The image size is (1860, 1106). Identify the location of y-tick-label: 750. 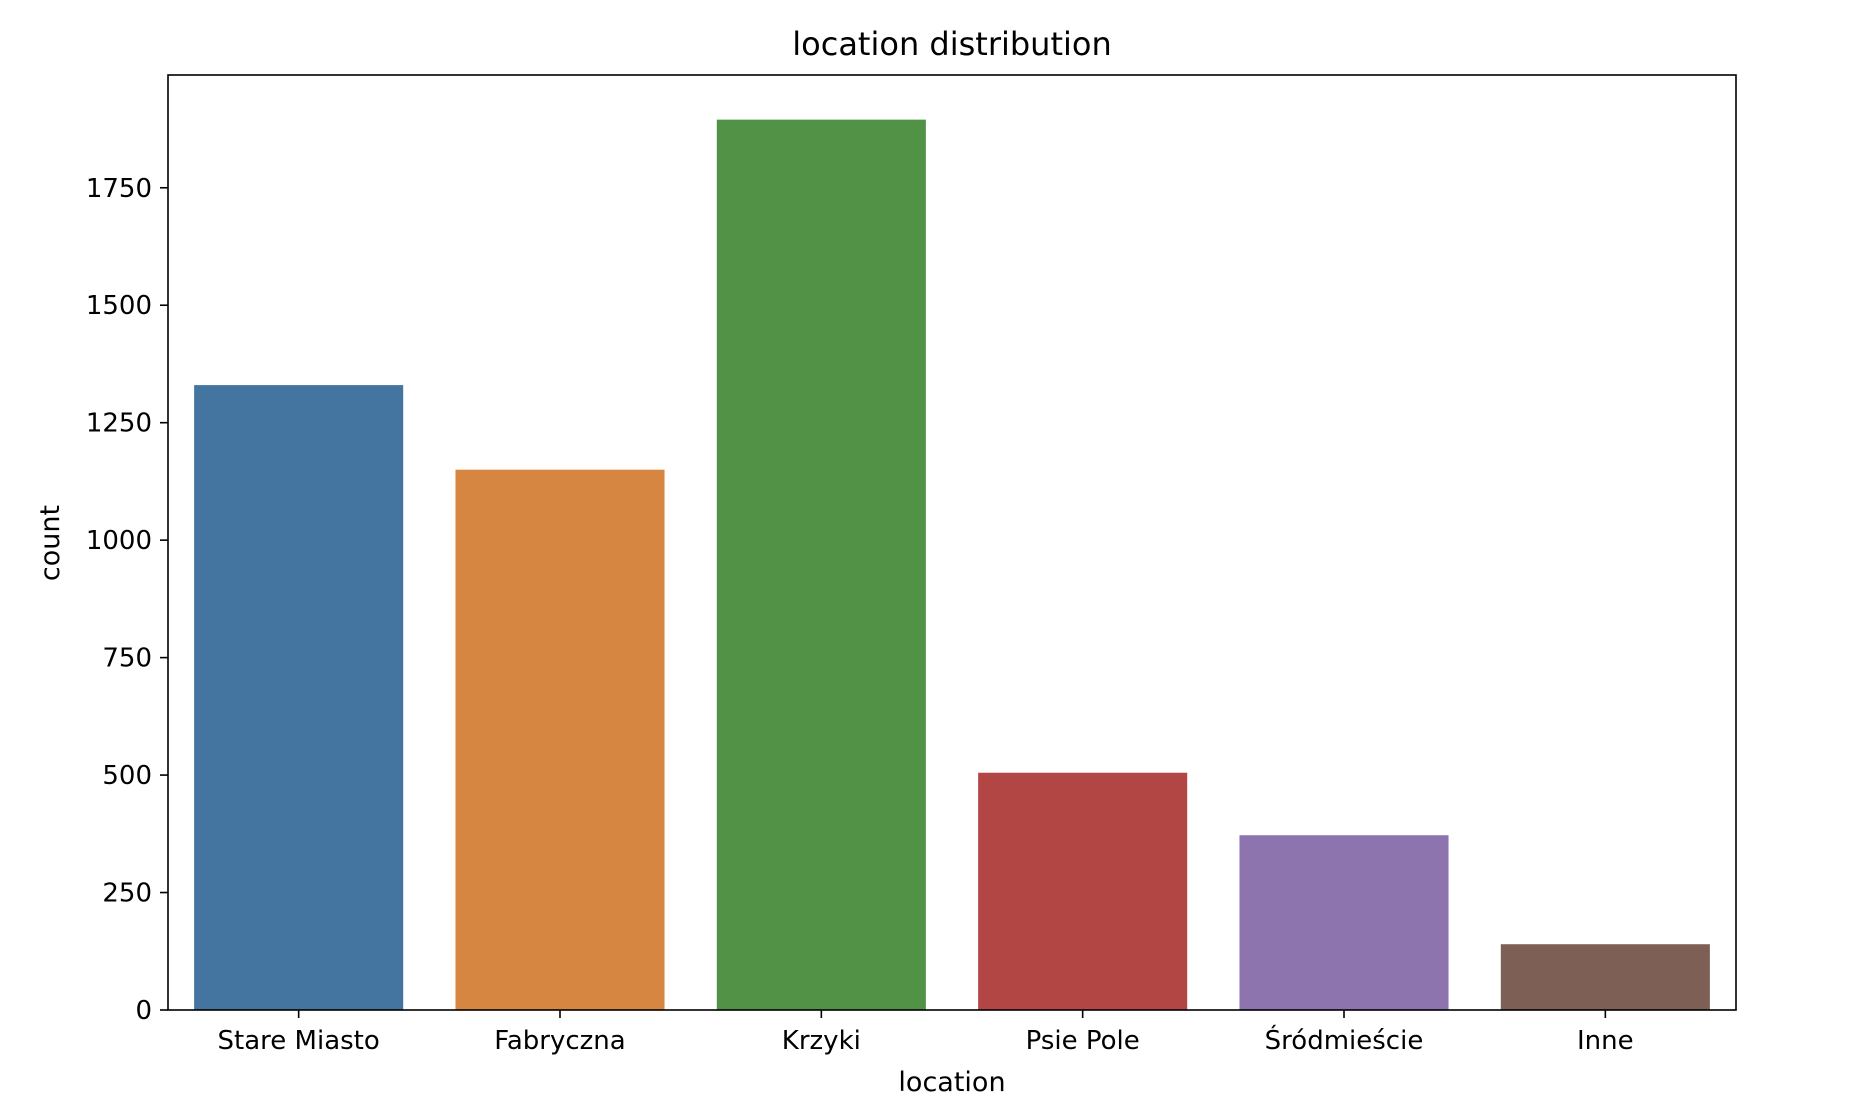
(127, 659).